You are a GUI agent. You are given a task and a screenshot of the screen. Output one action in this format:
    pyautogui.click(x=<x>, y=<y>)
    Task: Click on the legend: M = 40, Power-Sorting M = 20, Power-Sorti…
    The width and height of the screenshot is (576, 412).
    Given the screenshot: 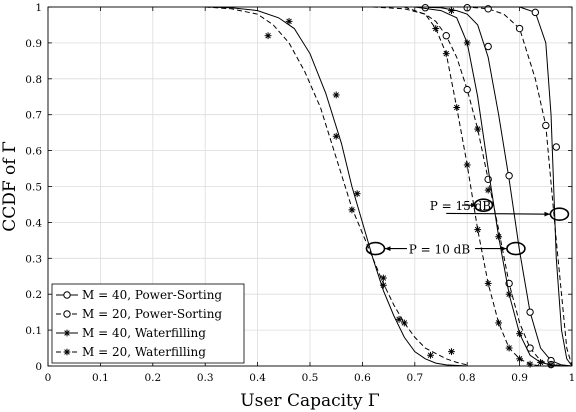 What is the action you would take?
    pyautogui.click(x=148, y=323)
    